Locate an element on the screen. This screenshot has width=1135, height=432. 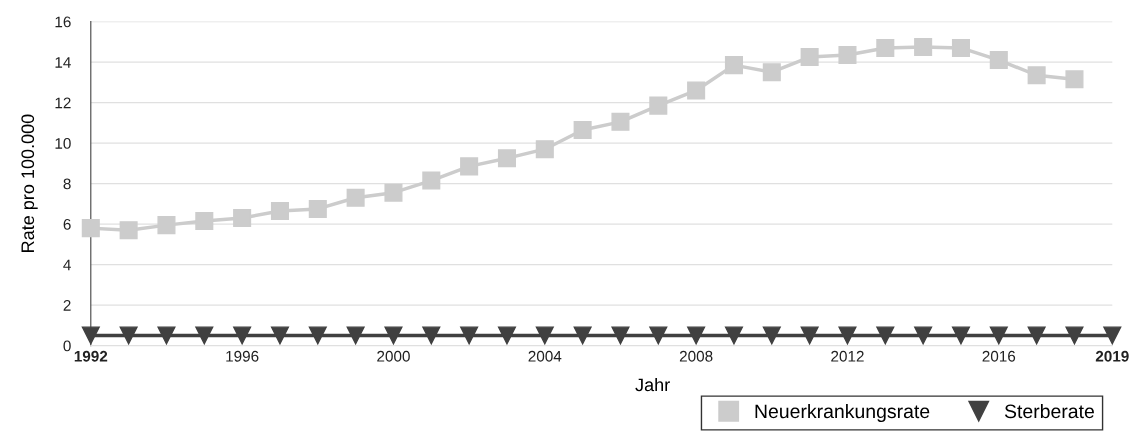
y-tick-label: 12 is located at coordinates (63, 103).